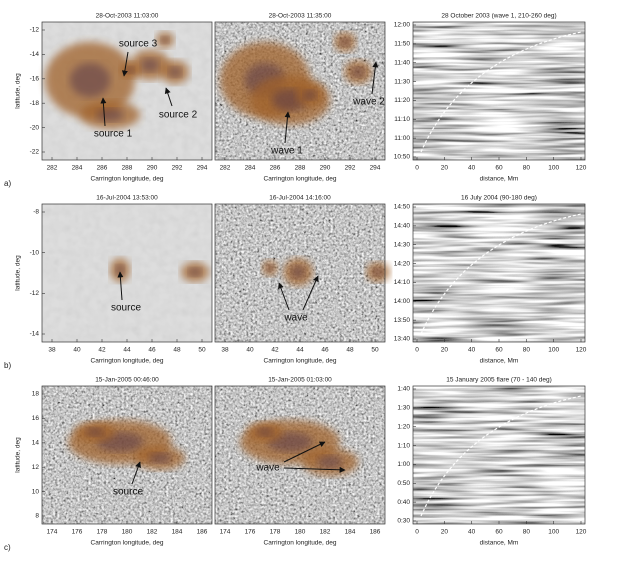 The image size is (617, 572). Describe the element at coordinates (300, 198) in the screenshot. I see `panel-title: 16-Jul-2004 14:16:00` at that location.